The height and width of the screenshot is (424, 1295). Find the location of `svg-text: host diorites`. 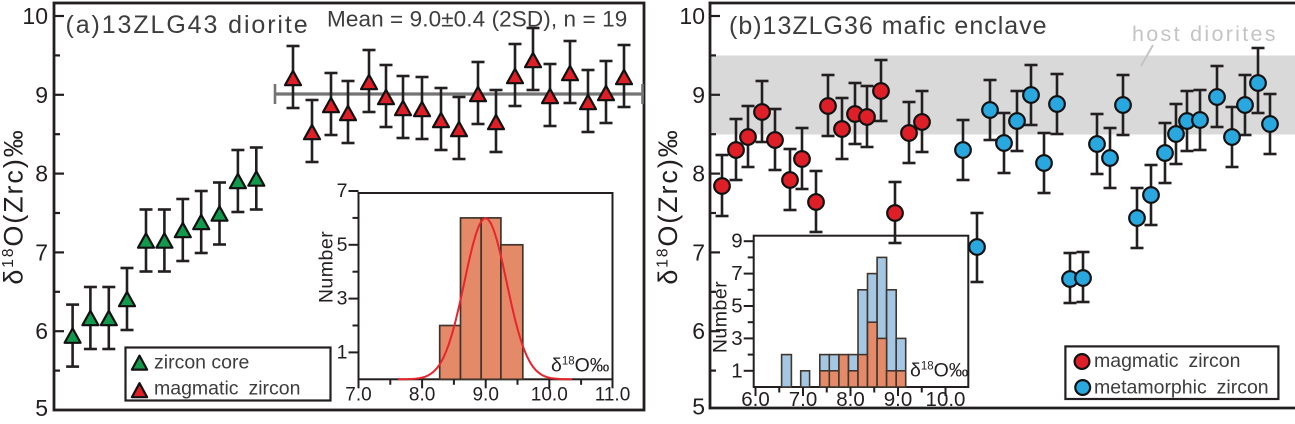

svg-text: host diorites is located at coordinates (1205, 34).